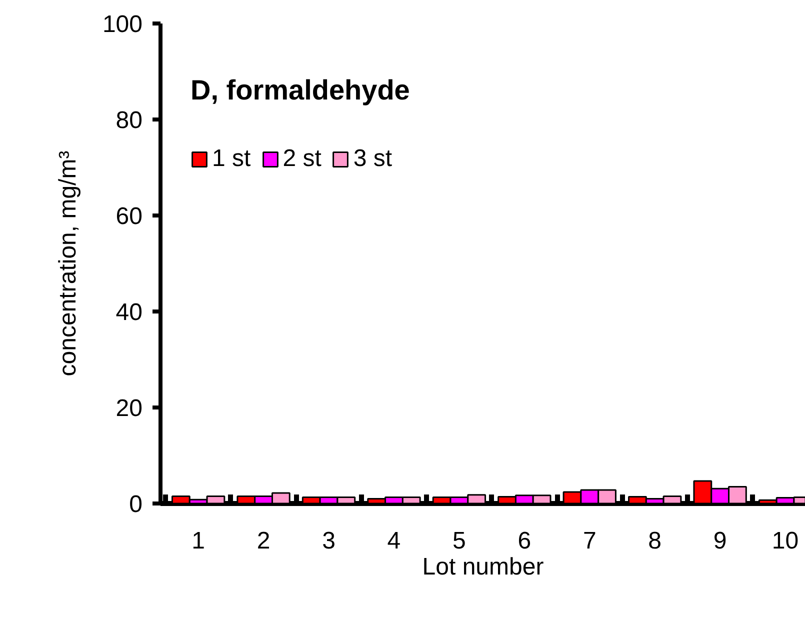 This screenshot has height=619, width=805. I want to click on y-tick-label: 100, so click(122, 24).